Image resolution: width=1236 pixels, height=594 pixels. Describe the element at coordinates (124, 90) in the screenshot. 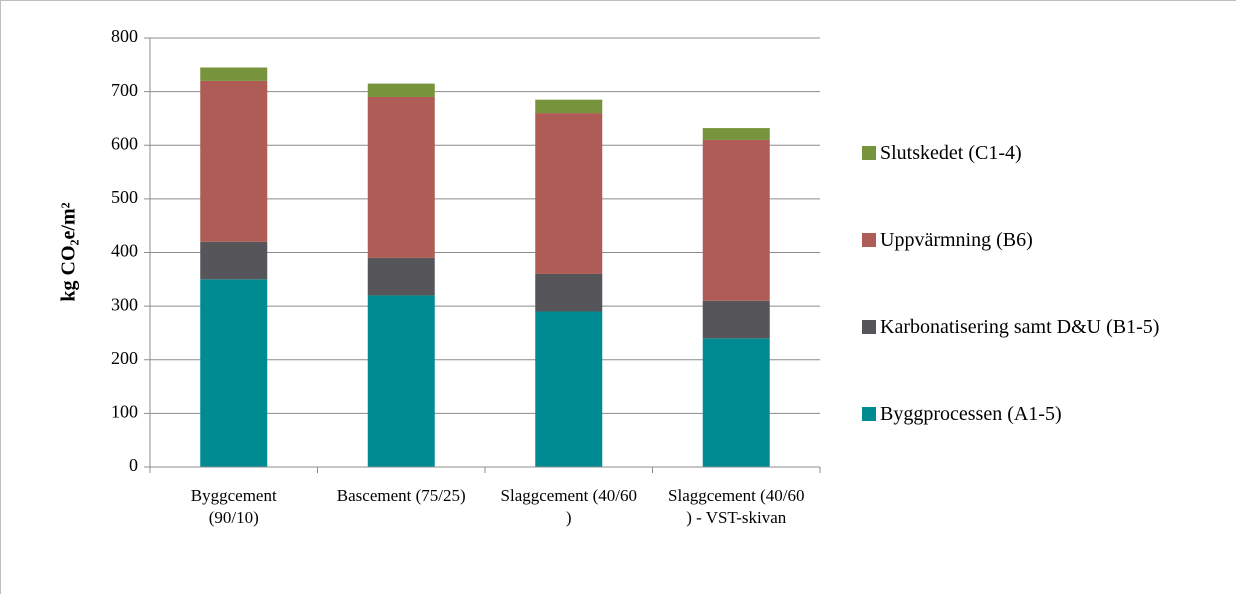

I see `y-tick-label: 700` at that location.